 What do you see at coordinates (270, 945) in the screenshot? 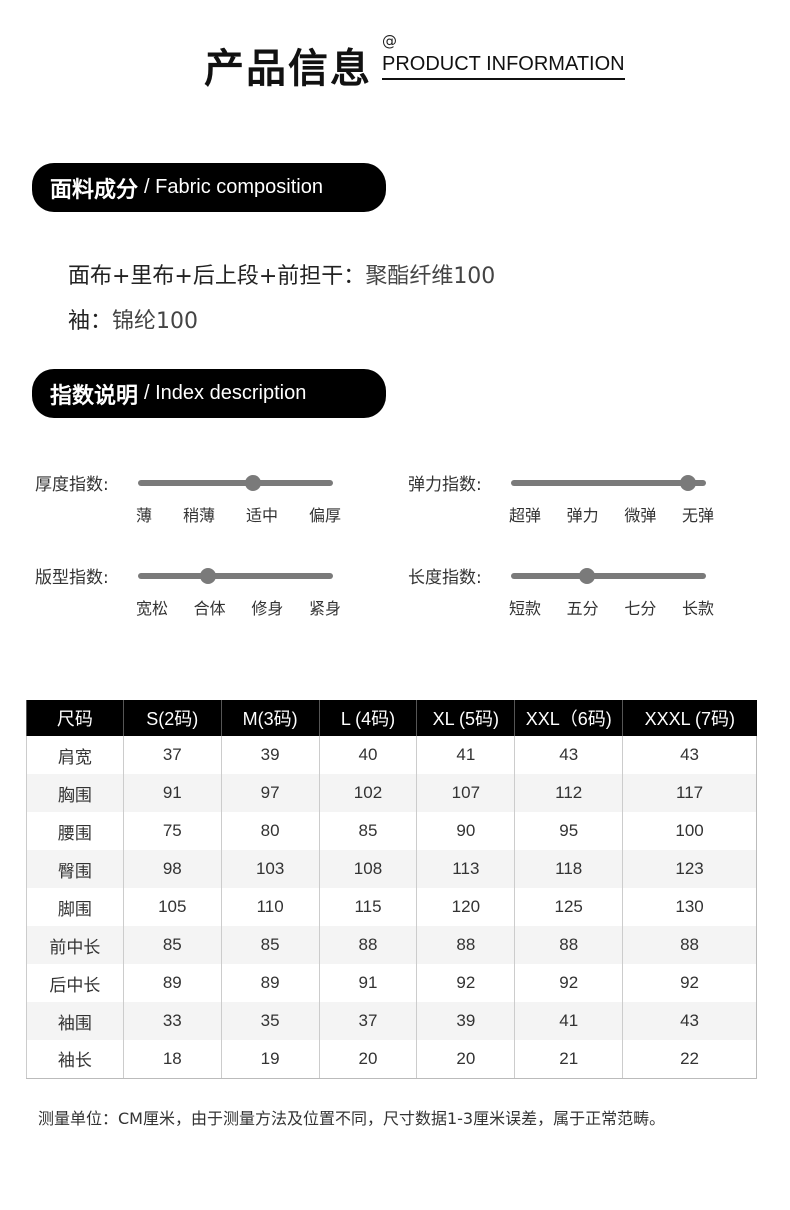
I see `table-cell: 85` at bounding box center [270, 945].